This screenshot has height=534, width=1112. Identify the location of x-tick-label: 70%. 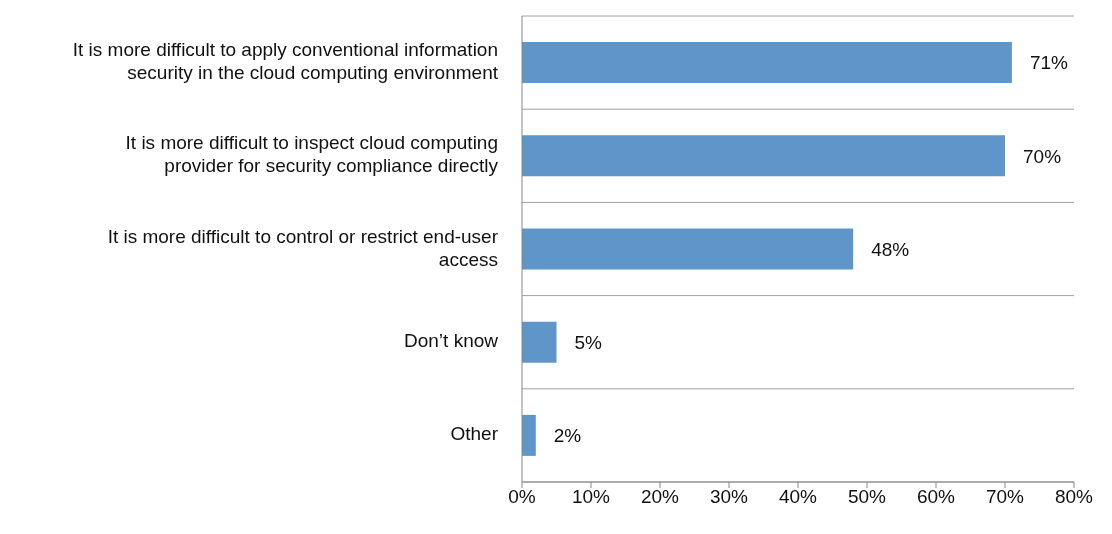
(1005, 497).